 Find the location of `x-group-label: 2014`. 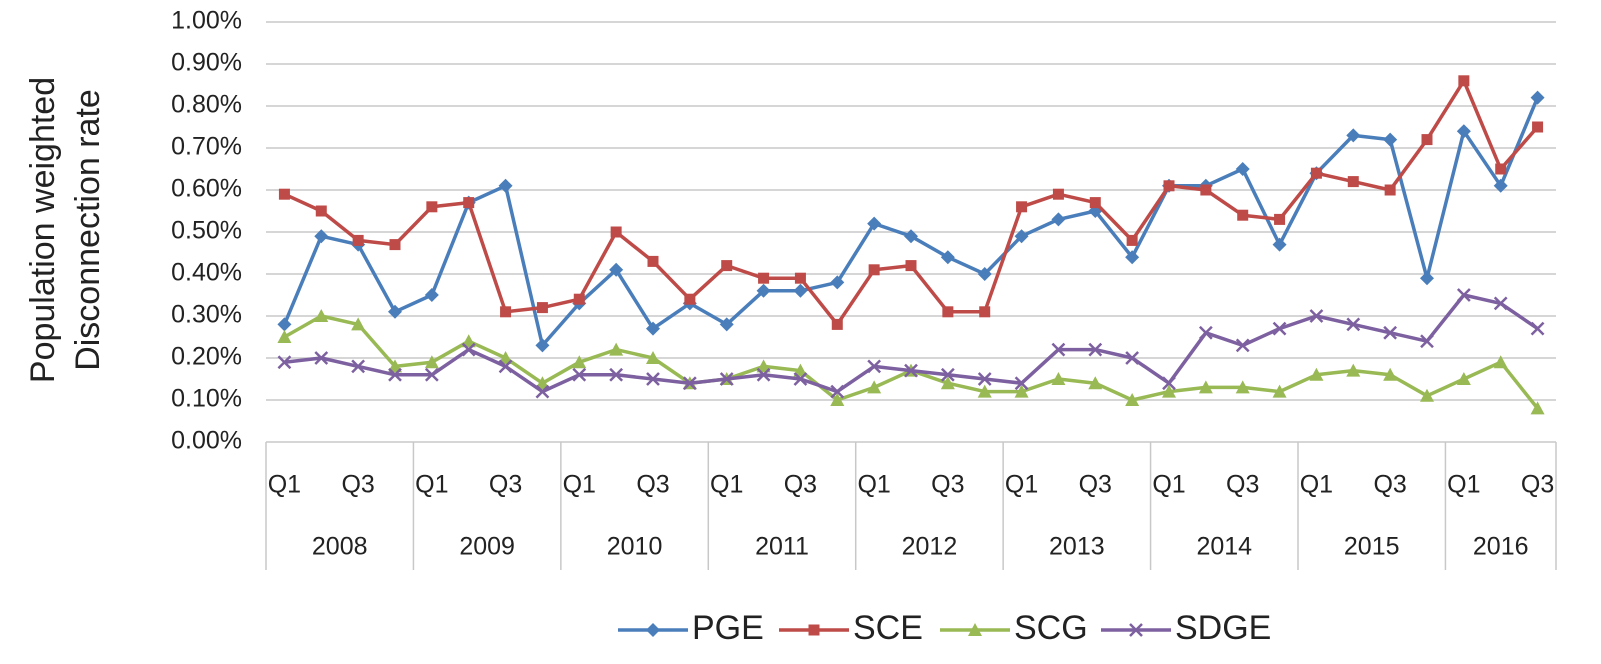

x-group-label: 2014 is located at coordinates (1224, 547).